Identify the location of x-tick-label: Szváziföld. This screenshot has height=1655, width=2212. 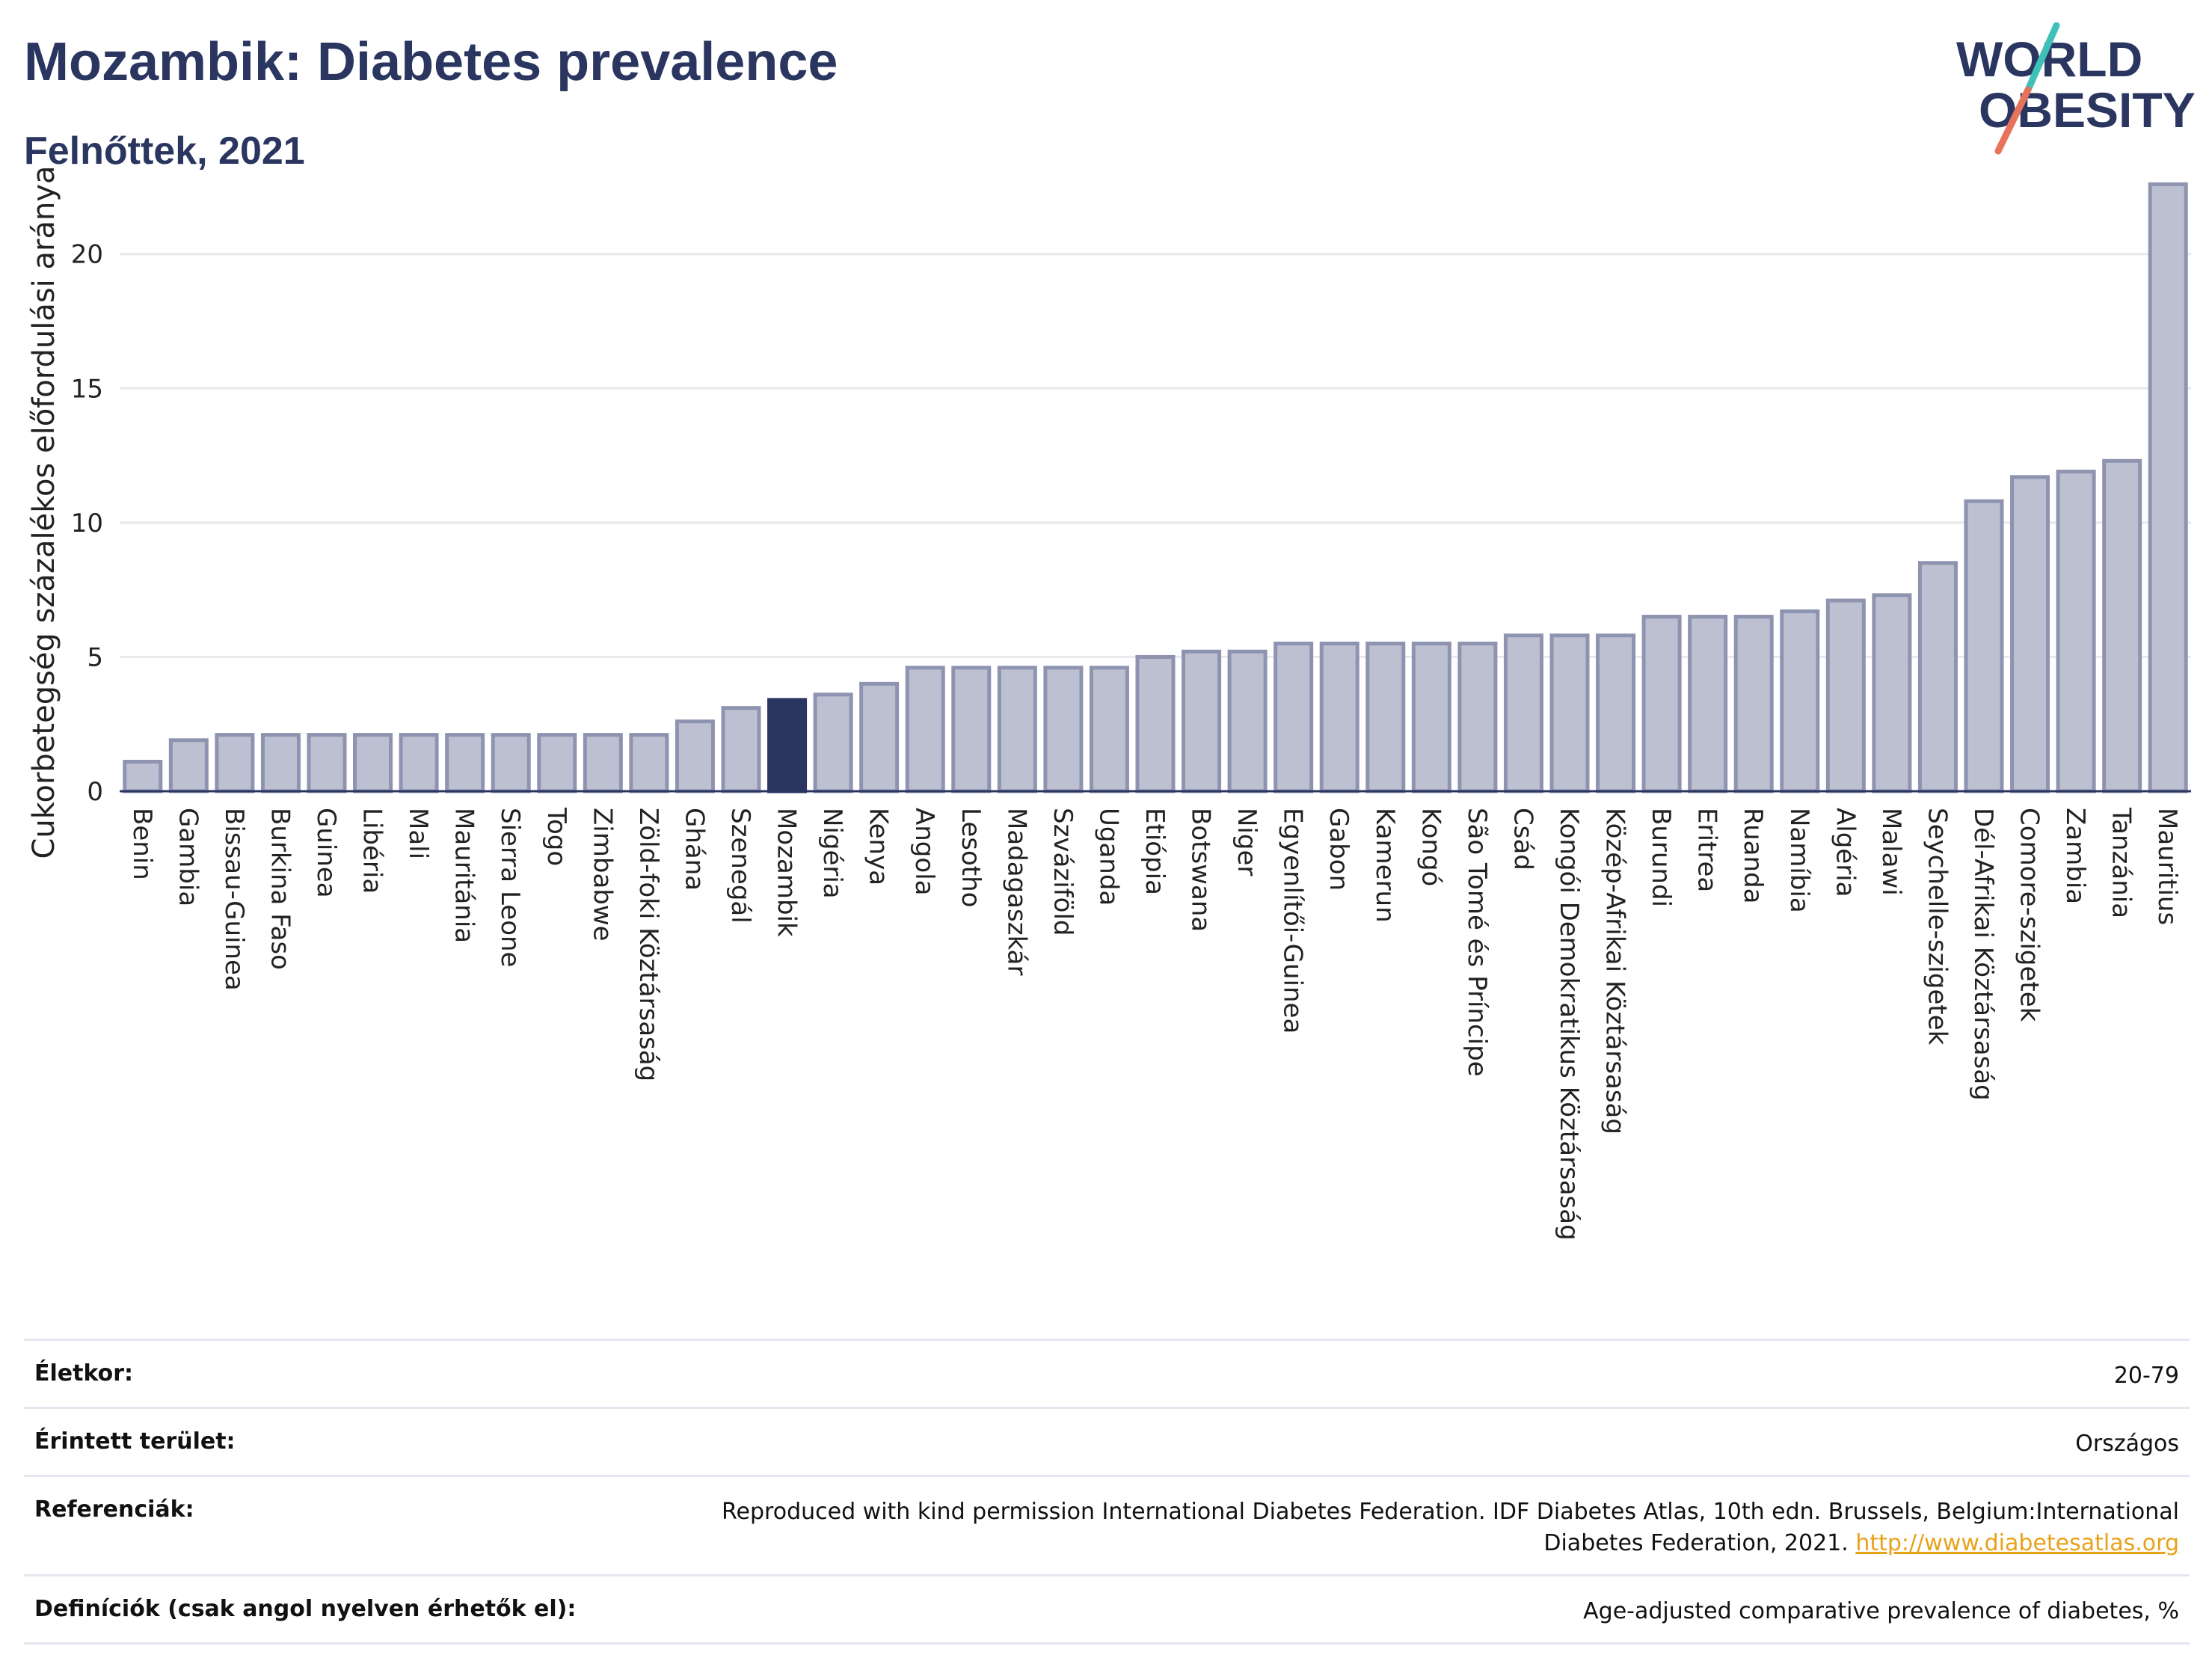
(1063, 872).